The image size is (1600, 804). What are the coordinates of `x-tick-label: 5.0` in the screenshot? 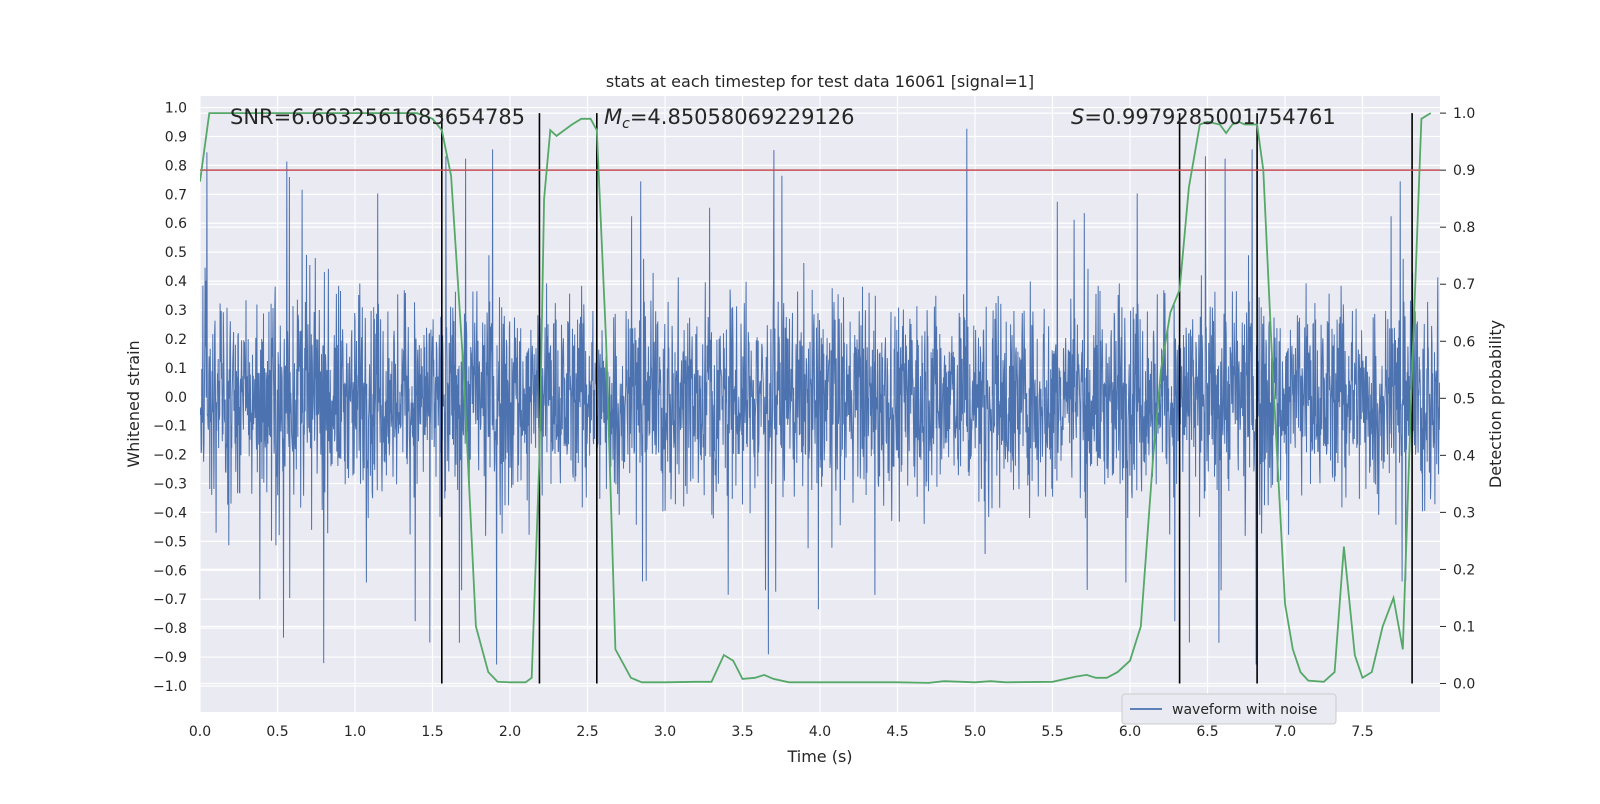 It's located at (975, 732).